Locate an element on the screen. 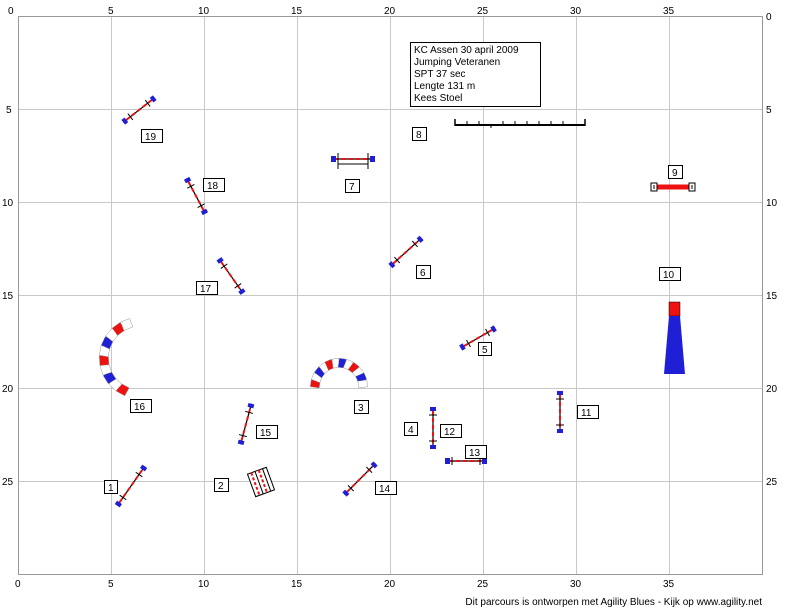 Image resolution: width=800 pixels, height=610 pixels. info-spt: SPT 37 sec is located at coordinates (440, 74).